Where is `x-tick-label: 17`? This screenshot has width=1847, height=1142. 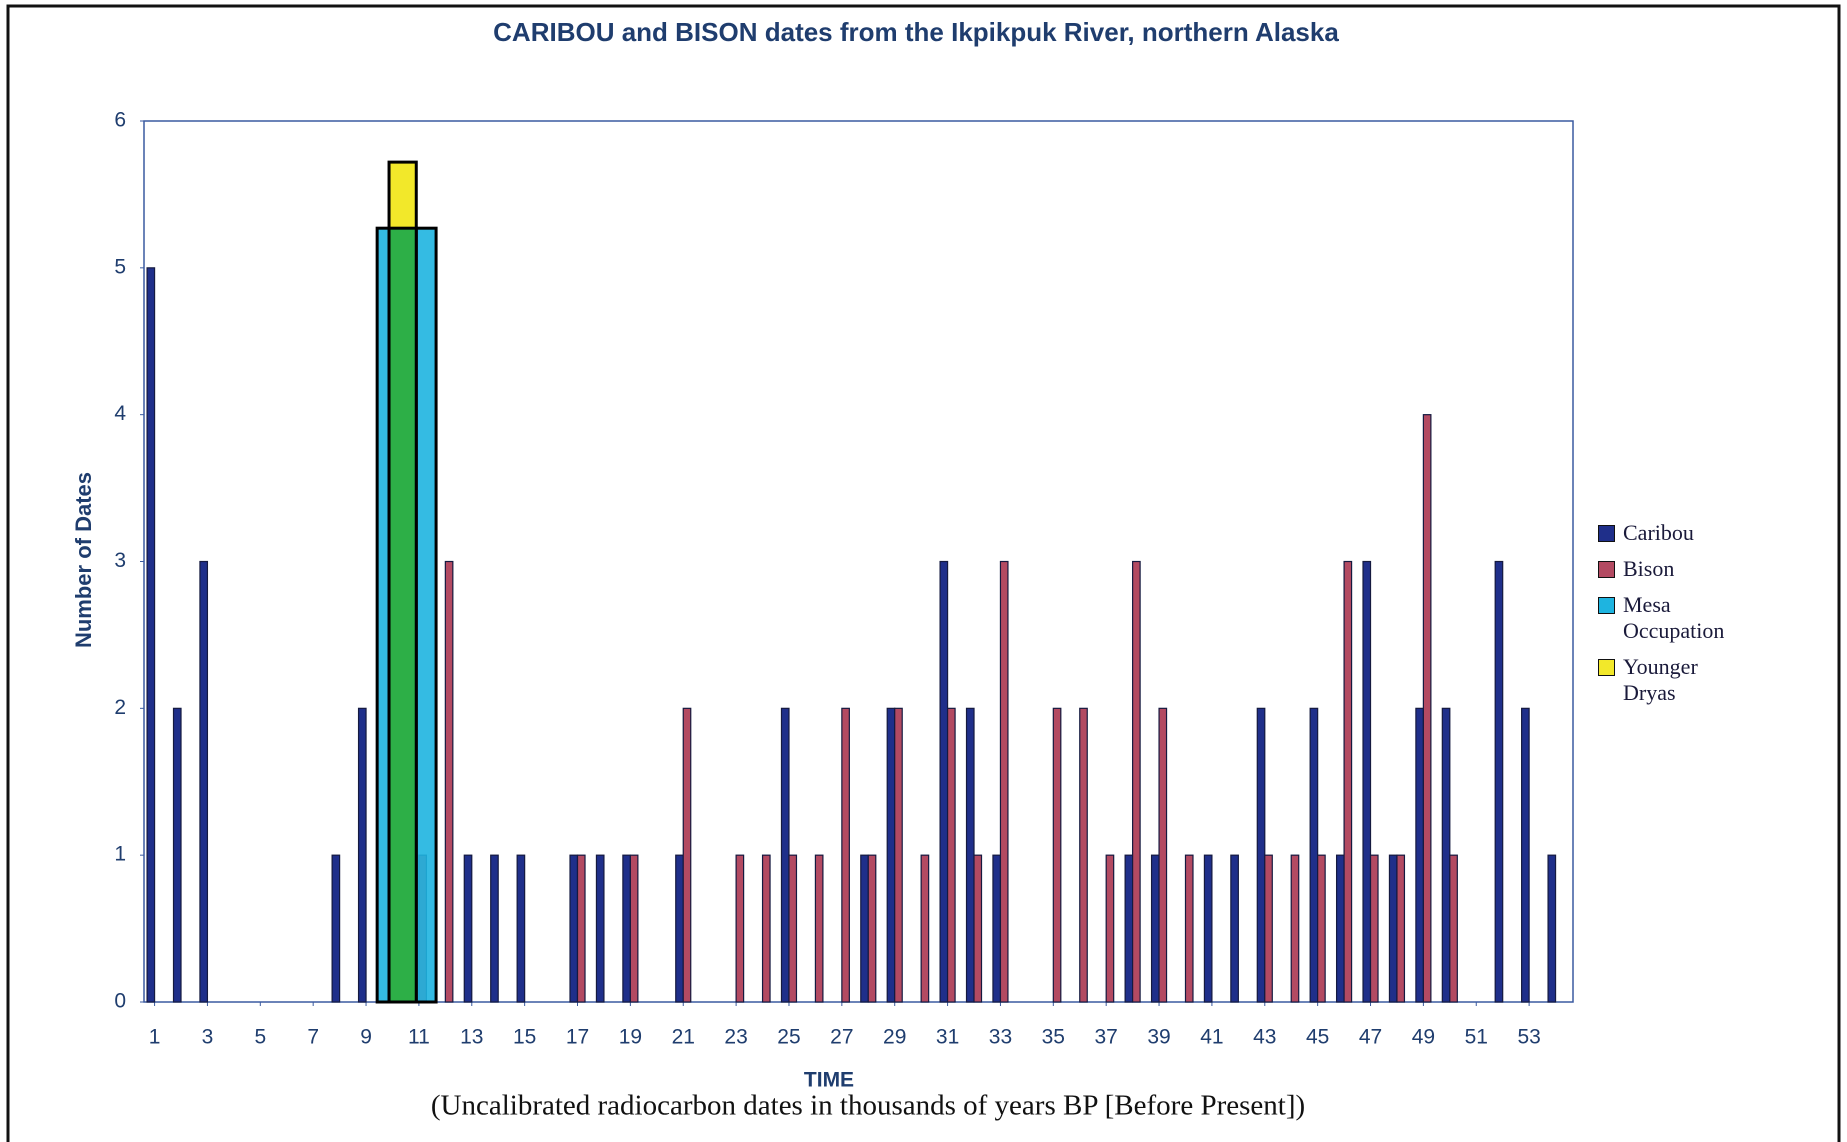 x-tick-label: 17 is located at coordinates (577, 1037).